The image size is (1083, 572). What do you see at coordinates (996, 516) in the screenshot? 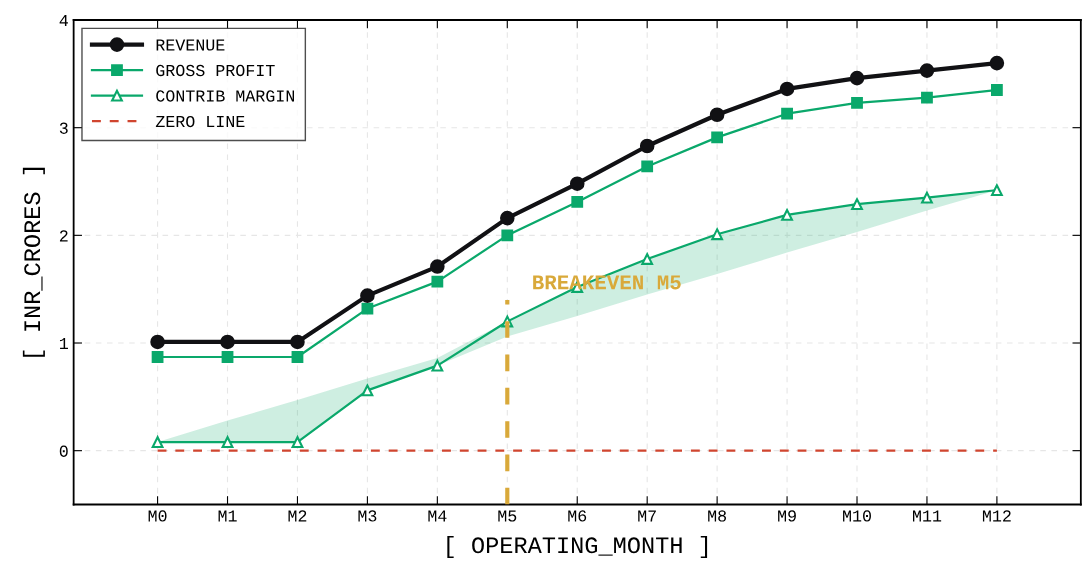
I see `x-tick-label: M12` at bounding box center [996, 516].